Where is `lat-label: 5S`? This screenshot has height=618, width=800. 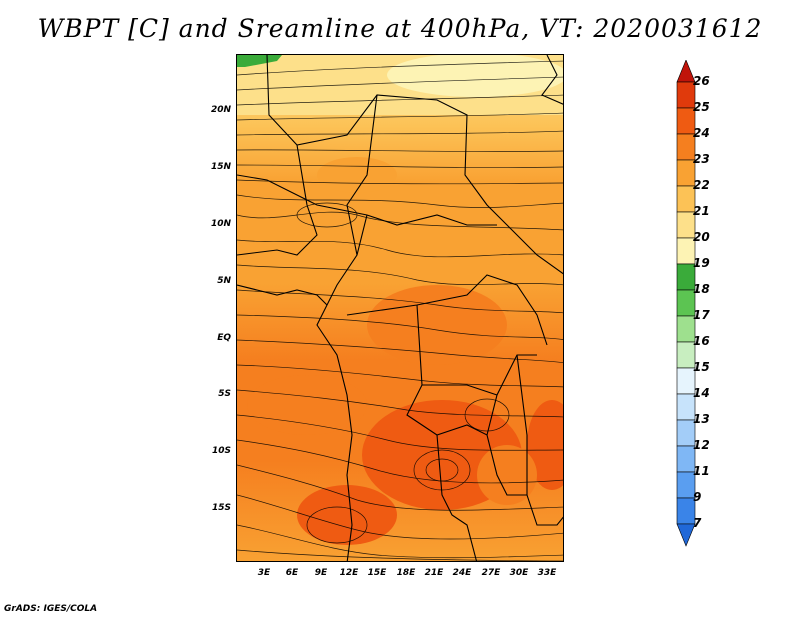
lat-label: 5S is located at coordinates (224, 394).